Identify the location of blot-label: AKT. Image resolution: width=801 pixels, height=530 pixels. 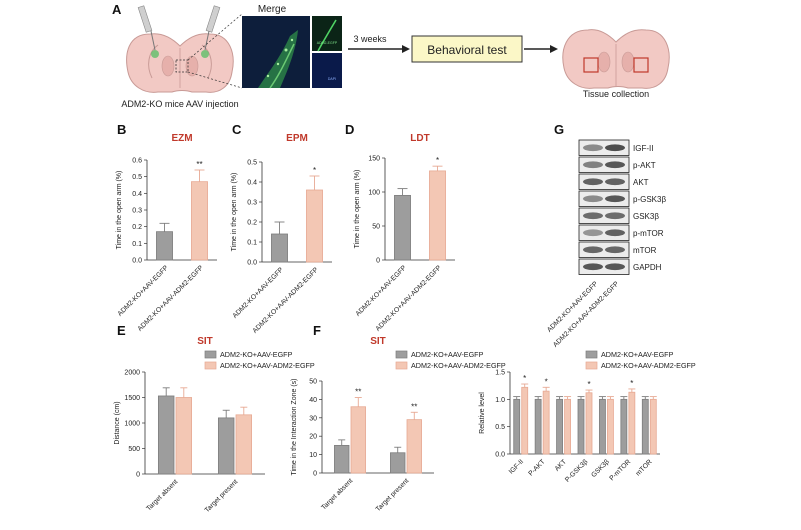
(641, 182).